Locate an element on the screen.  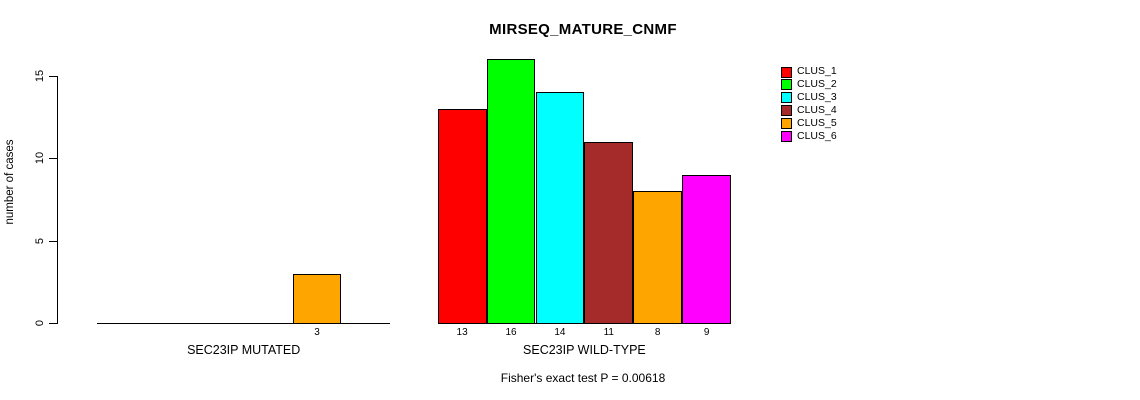
y-tick-label: 5 is located at coordinates (40, 240).